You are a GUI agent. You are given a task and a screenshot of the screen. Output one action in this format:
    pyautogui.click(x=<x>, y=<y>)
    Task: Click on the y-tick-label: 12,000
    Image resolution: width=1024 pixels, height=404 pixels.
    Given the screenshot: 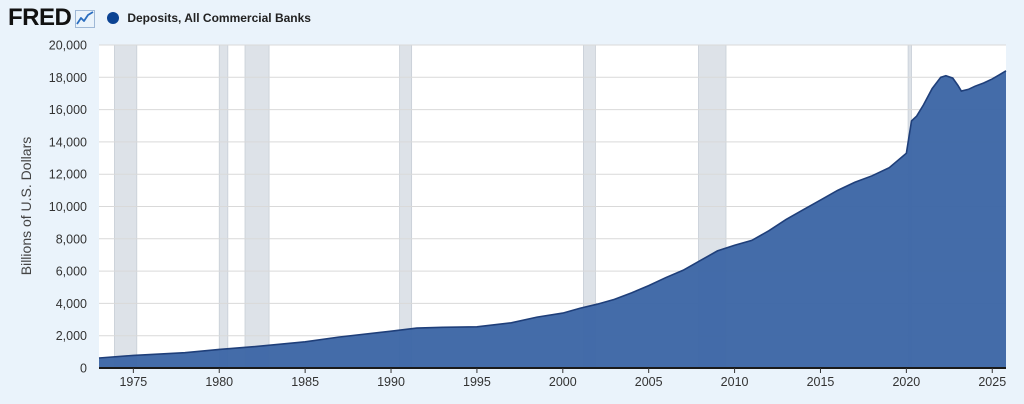 What is the action you would take?
    pyautogui.click(x=68, y=175)
    